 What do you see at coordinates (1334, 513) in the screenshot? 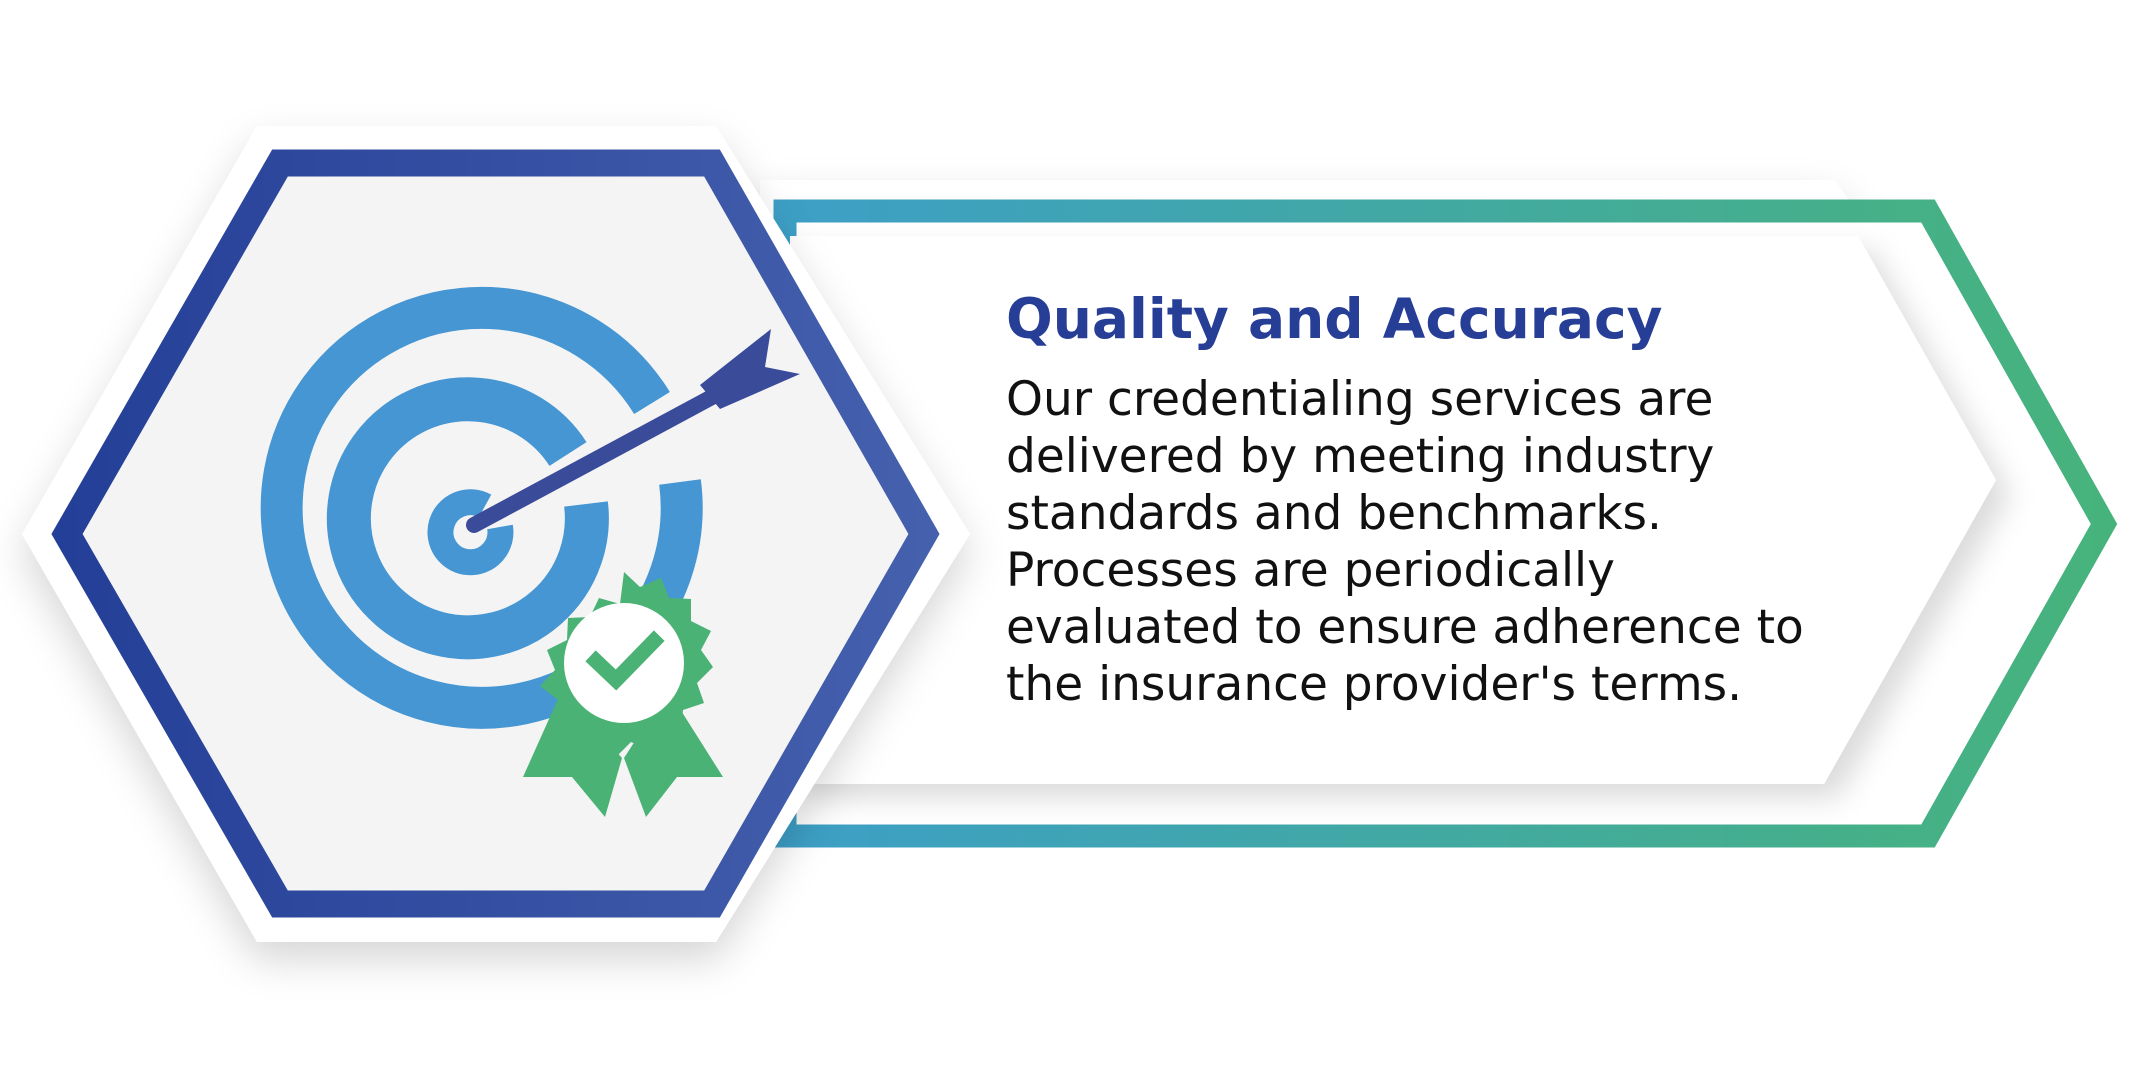
I see `body-line-3: standards and benchmarks.` at bounding box center [1334, 513].